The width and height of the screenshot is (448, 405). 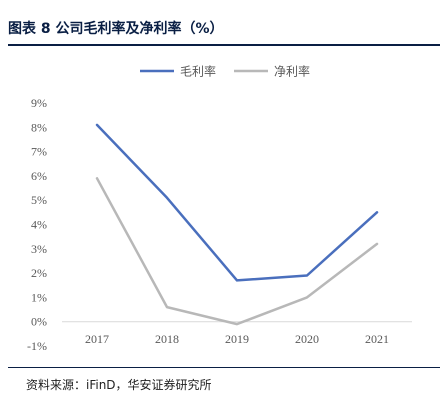 What do you see at coordinates (198, 71) in the screenshot?
I see `legend-label-gross-margin: 毛利率` at bounding box center [198, 71].